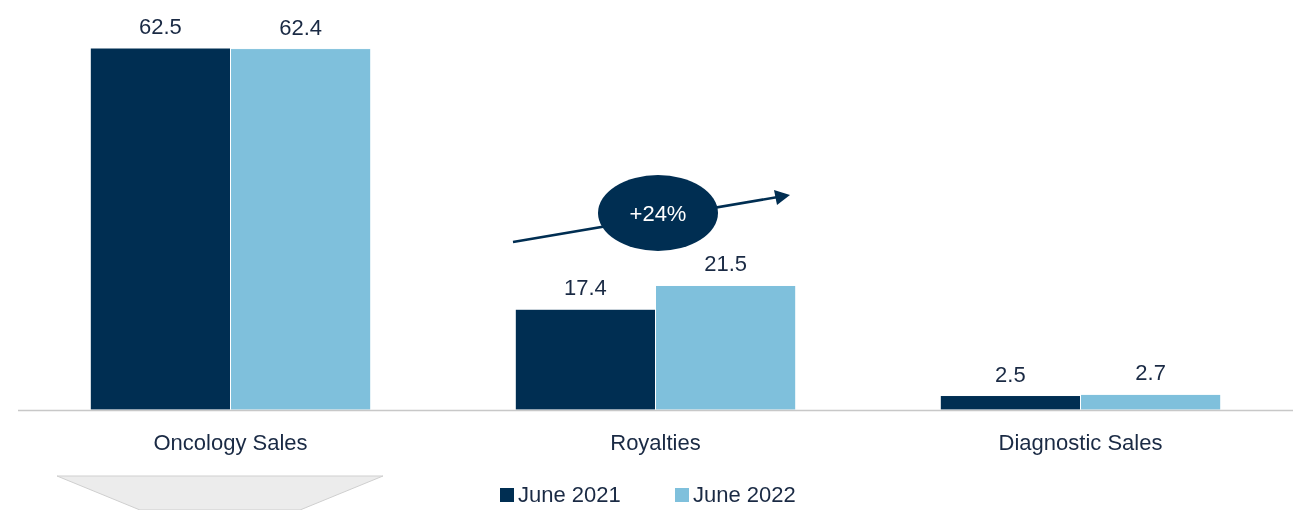  Describe the element at coordinates (585, 288) in the screenshot. I see `data-label: 17.4` at that location.